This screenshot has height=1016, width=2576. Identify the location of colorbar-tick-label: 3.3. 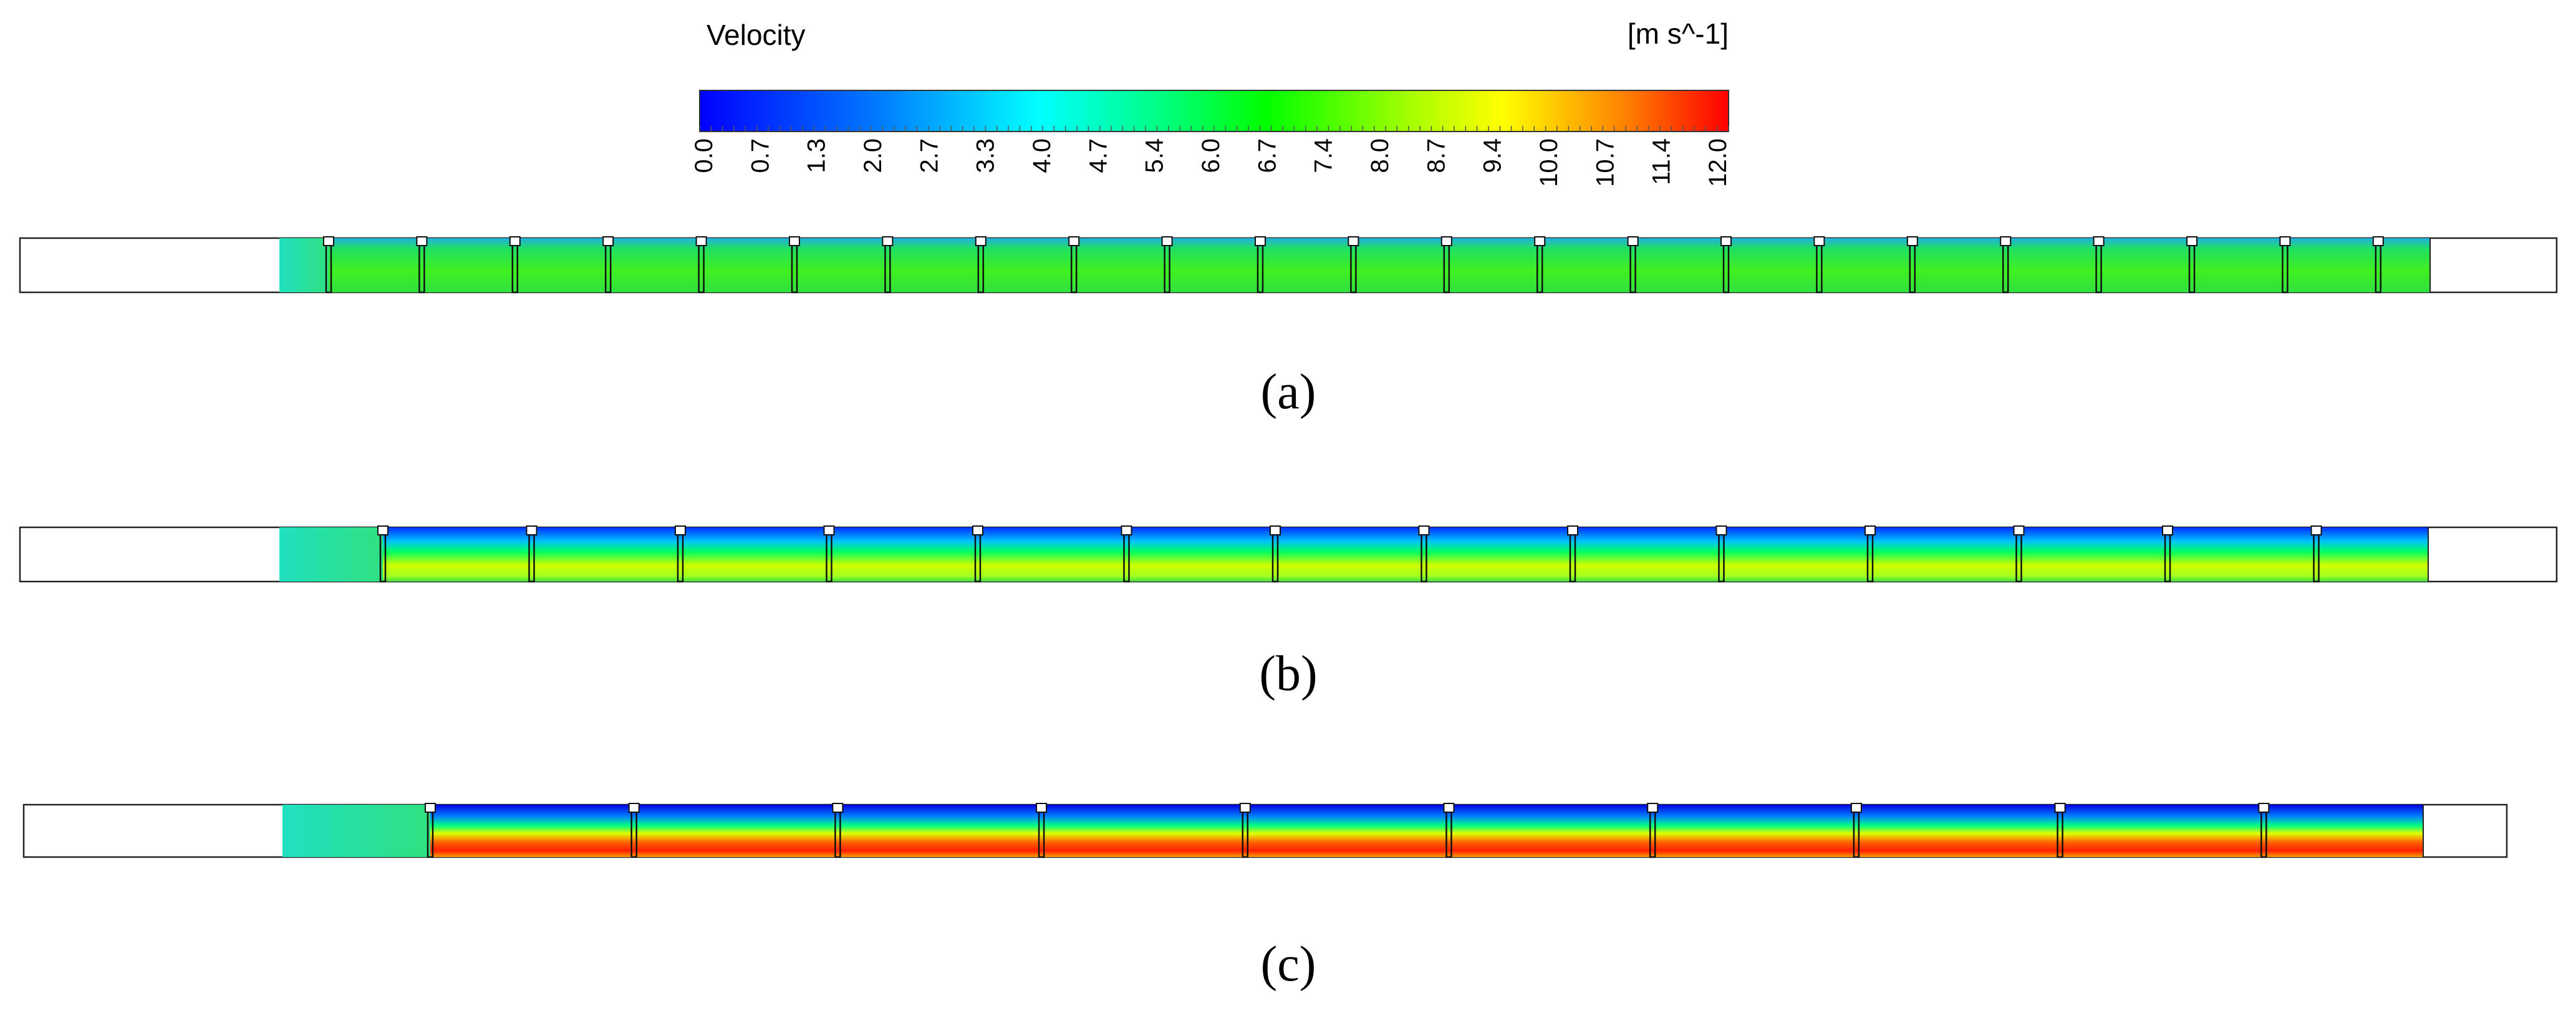
(986, 155).